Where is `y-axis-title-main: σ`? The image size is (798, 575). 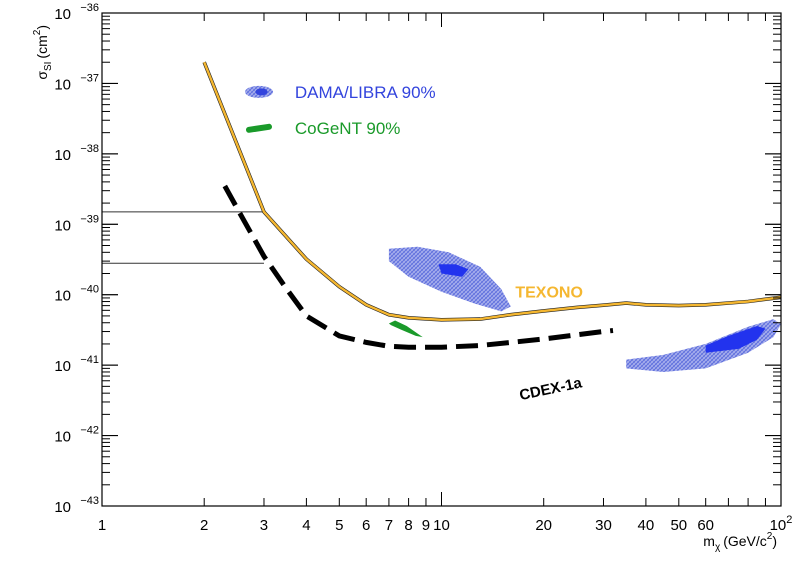 y-axis-title-main: σ is located at coordinates (42, 75).